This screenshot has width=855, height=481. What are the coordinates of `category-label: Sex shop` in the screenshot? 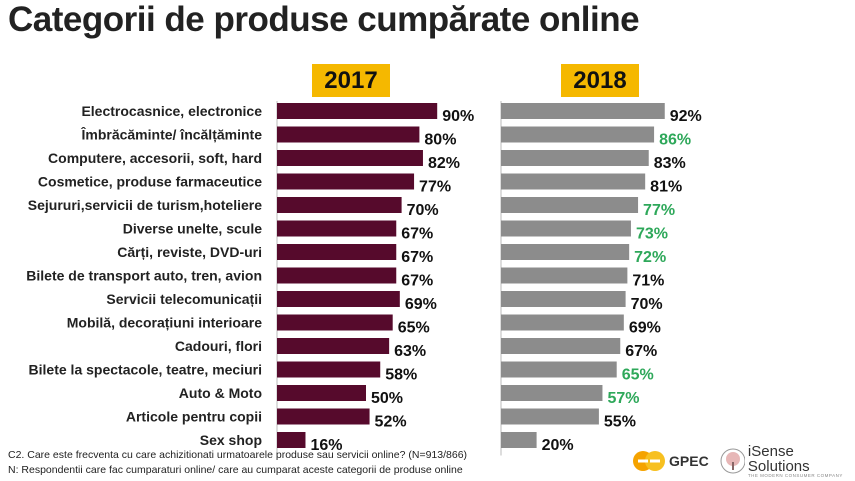 It's located at (231, 440).